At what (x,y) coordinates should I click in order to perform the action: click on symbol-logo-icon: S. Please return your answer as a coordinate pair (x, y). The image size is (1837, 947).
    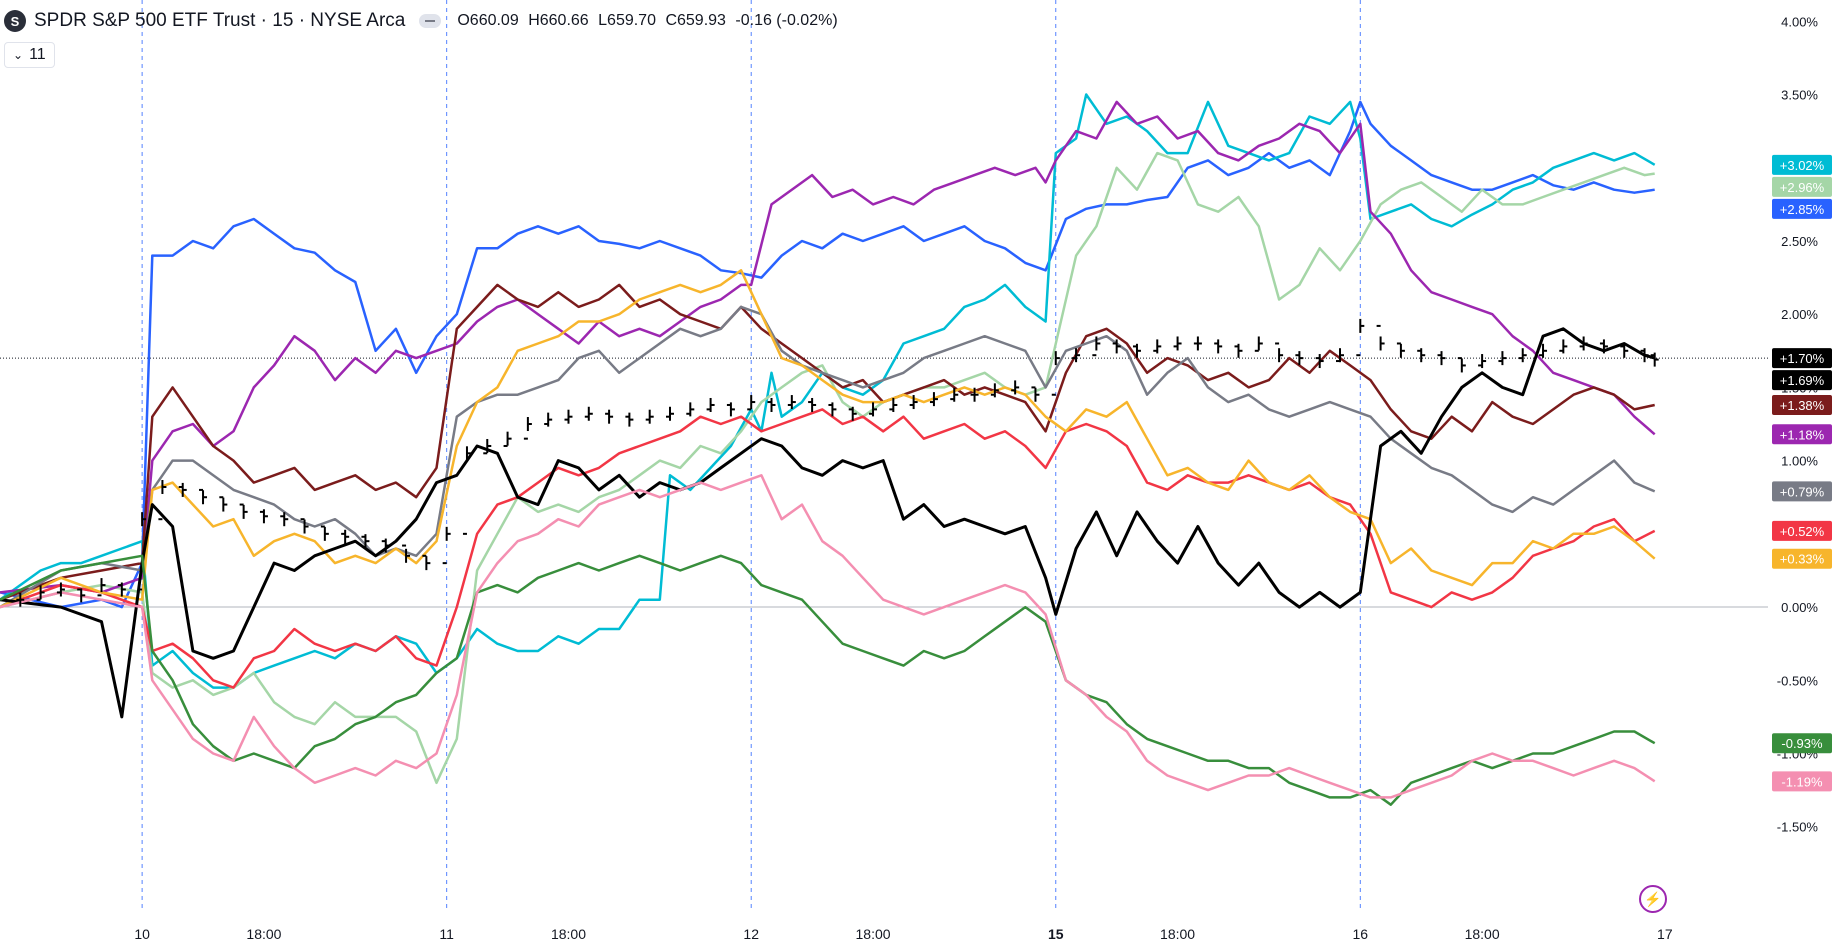
    Looking at the image, I should click on (15, 21).